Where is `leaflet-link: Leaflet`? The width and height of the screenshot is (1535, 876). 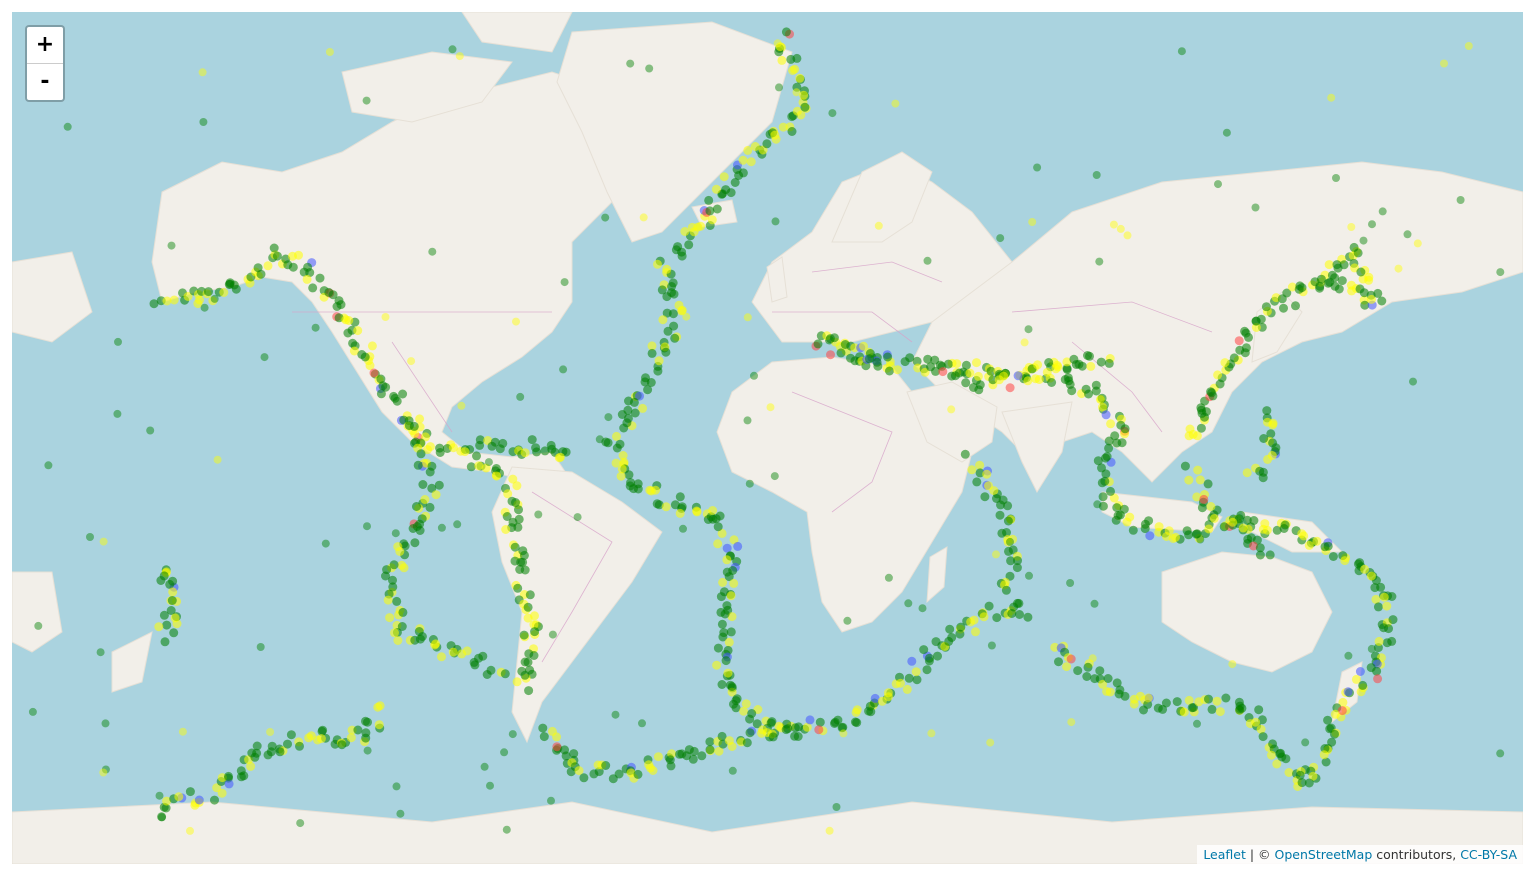 leaflet-link: Leaflet is located at coordinates (1224, 854).